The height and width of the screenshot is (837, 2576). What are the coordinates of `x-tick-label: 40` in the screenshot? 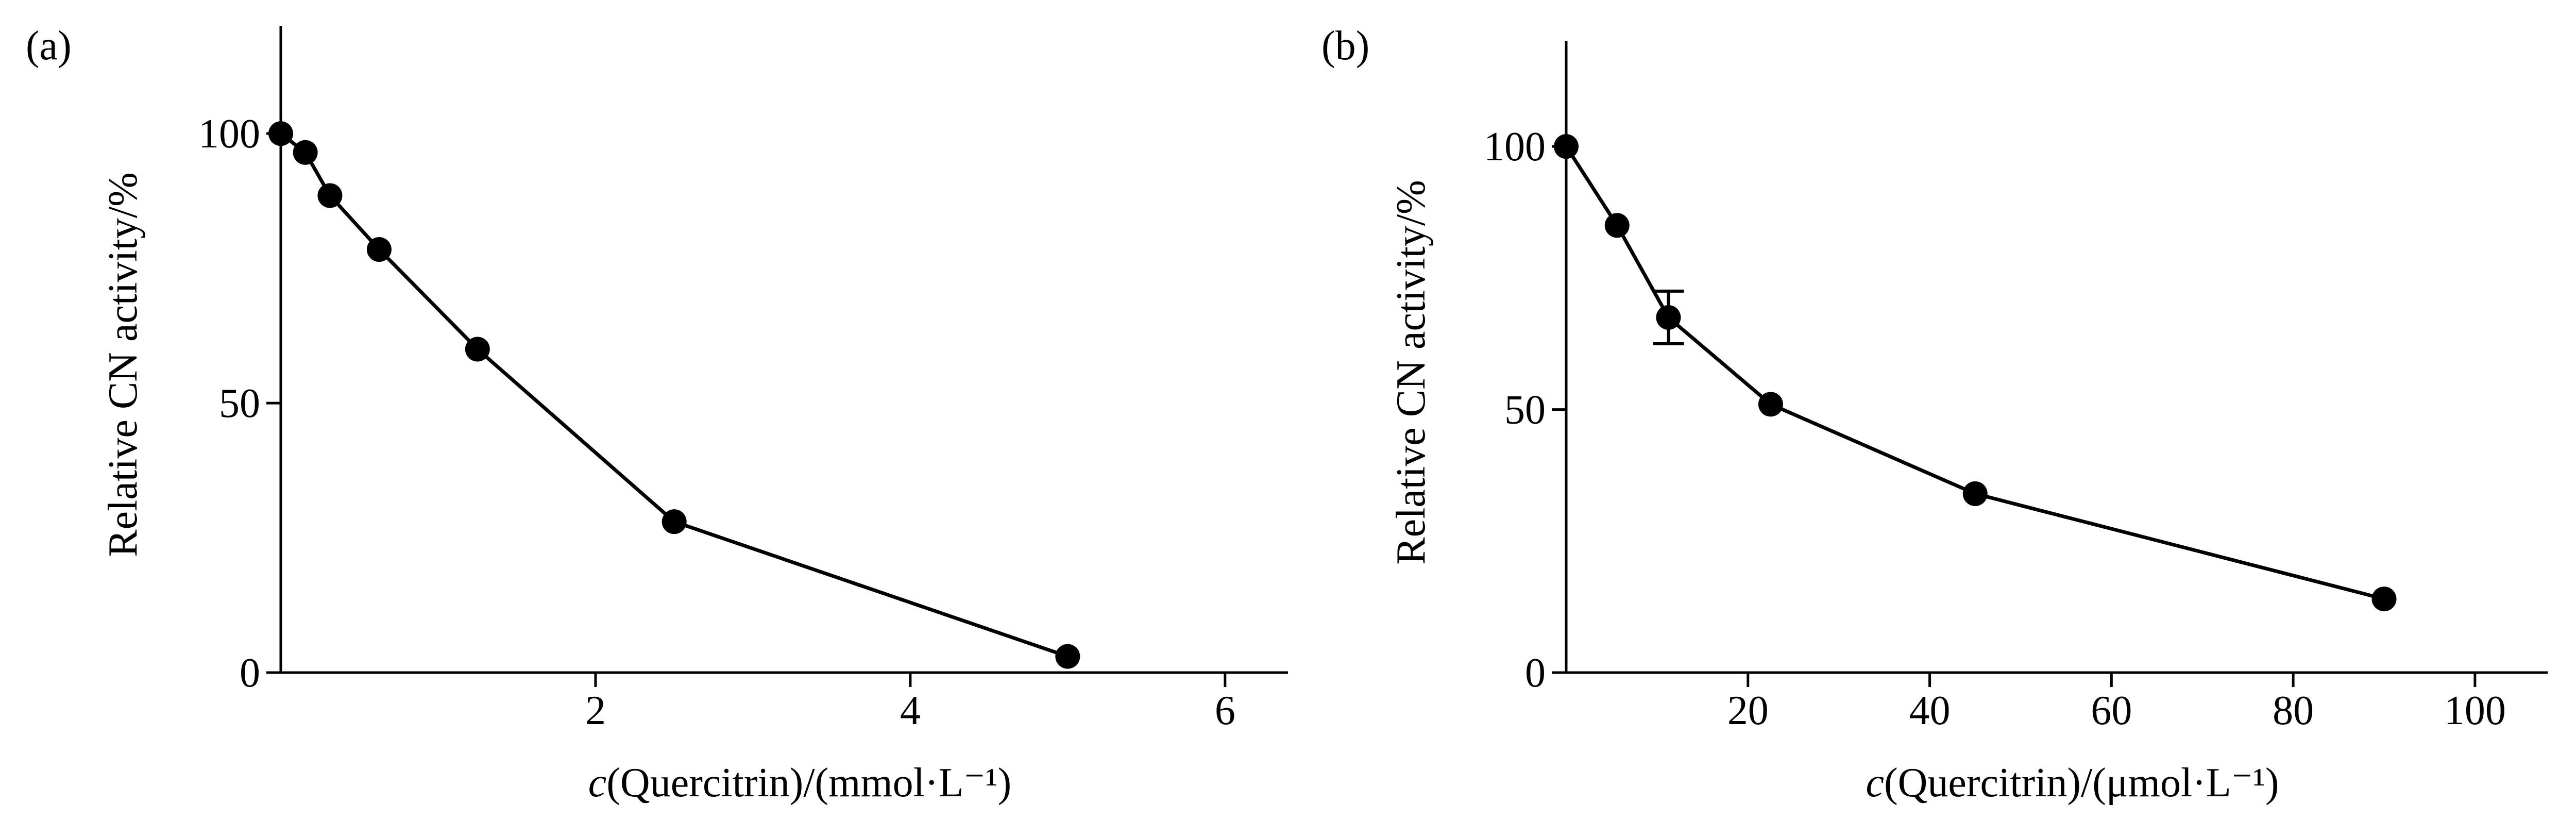 It's located at (1930, 710).